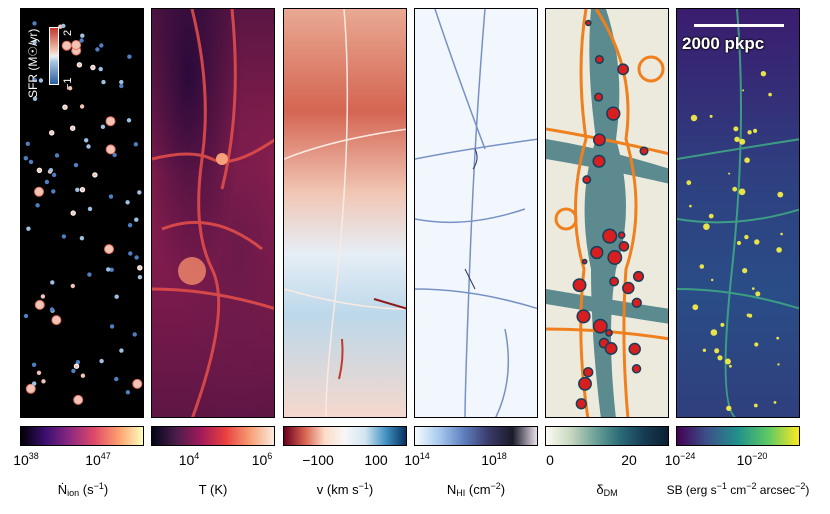  I want to click on tick-temperature-2: 106, so click(262, 460).